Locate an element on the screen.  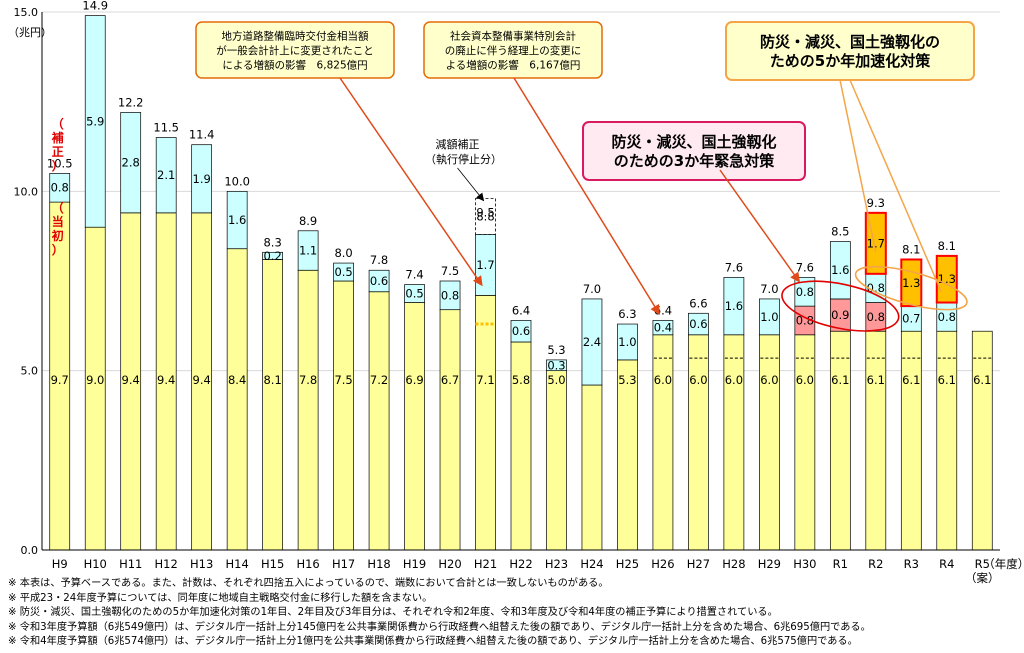
segment-value-label: 0.2 is located at coordinates (272, 256).